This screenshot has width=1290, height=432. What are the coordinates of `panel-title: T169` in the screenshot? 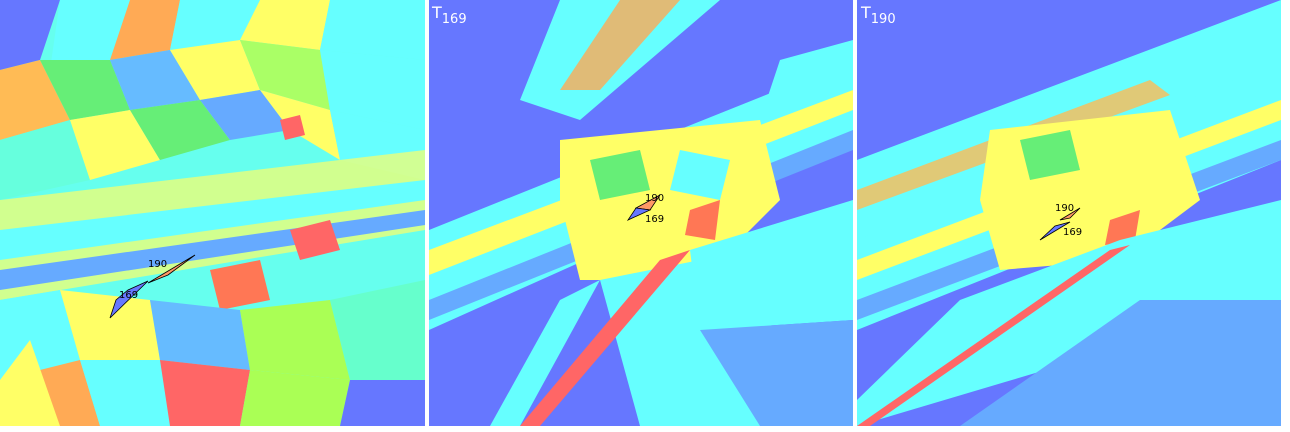 It's located at (449, 15).